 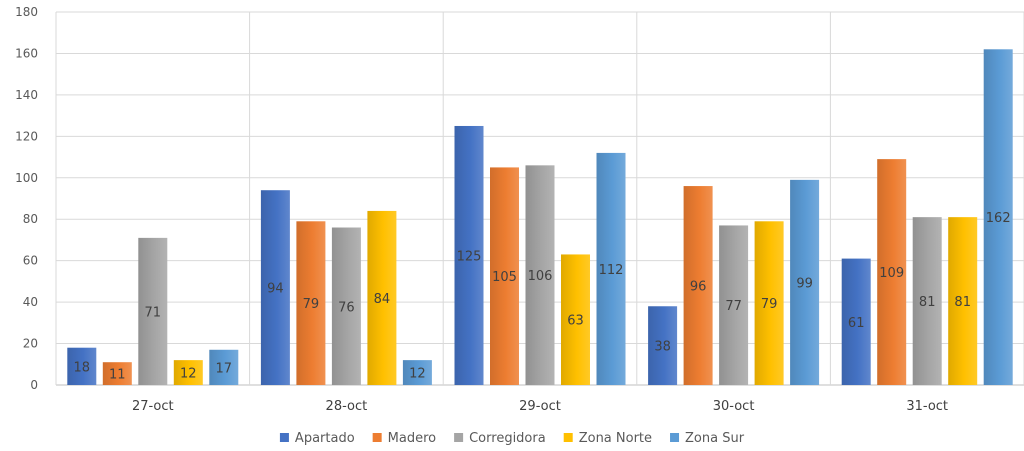 I want to click on x-tick-label: 28-oct, so click(x=347, y=406).